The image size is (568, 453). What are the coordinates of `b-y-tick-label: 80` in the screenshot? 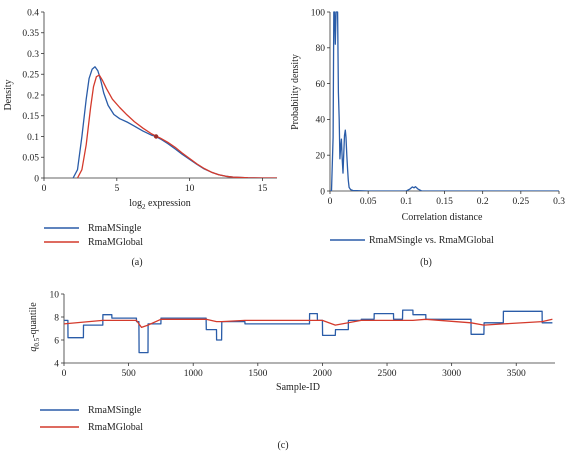 It's located at (321, 49).